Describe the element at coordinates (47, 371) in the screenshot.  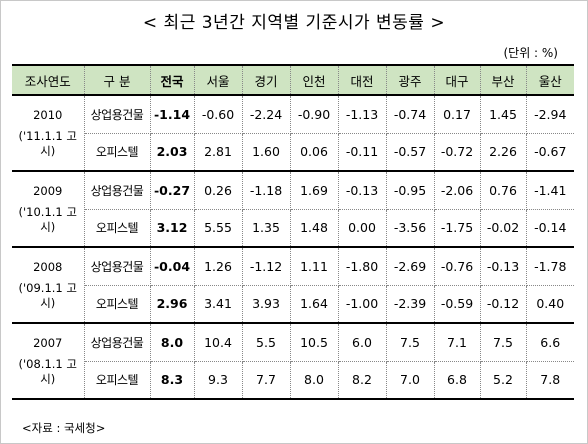
I see `notice-label: ('08.1.1 고시)` at that location.